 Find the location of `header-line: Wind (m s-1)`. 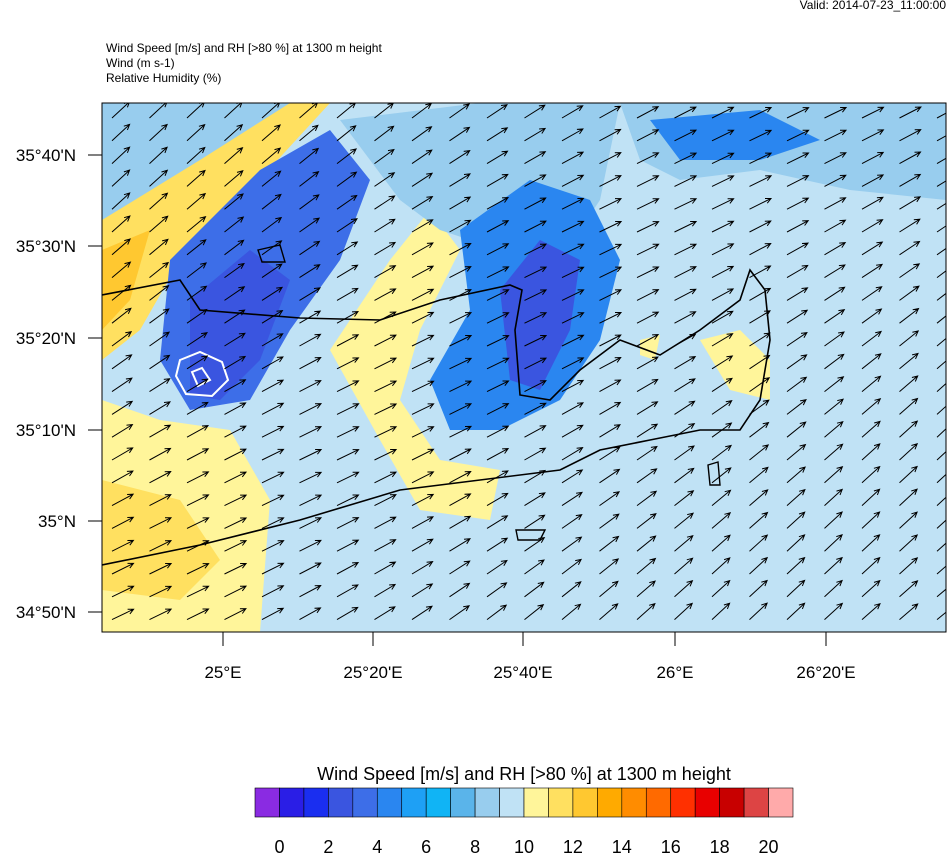

header-line: Wind (m s-1) is located at coordinates (140, 63).